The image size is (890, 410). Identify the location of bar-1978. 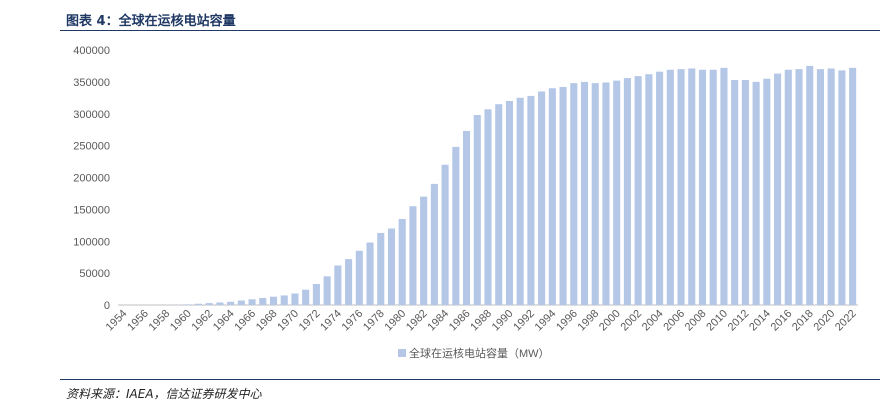
(381, 268).